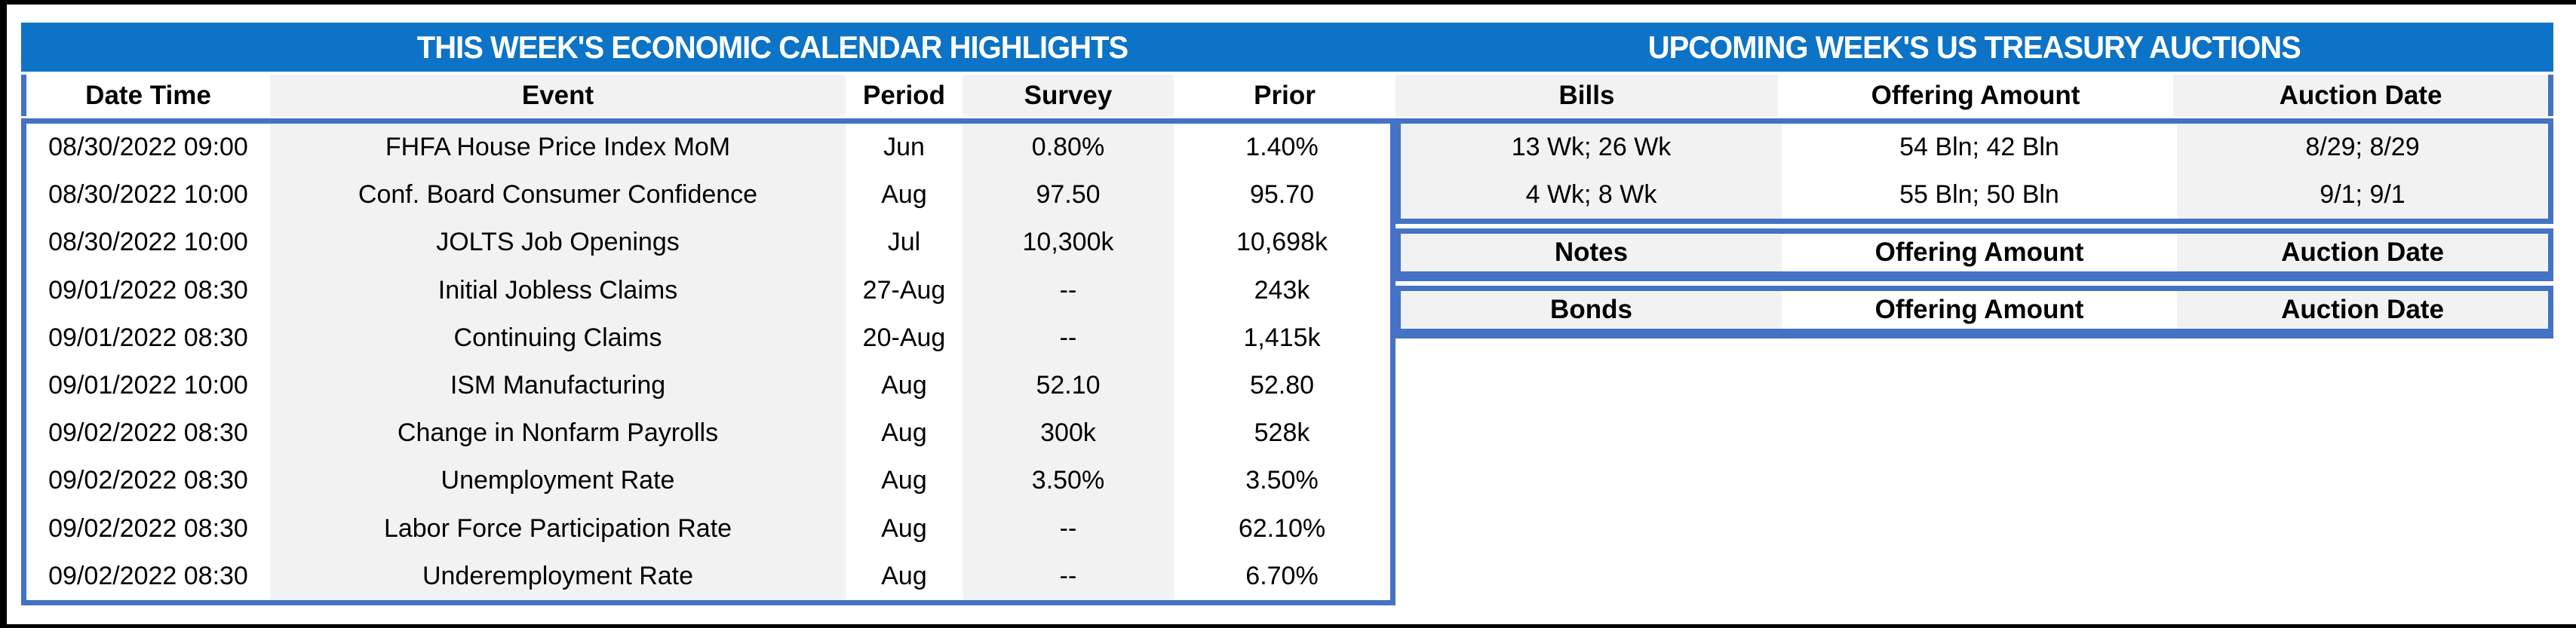 The height and width of the screenshot is (628, 2576). Describe the element at coordinates (1068, 481) in the screenshot. I see `cell-survey: 3.50%` at that location.